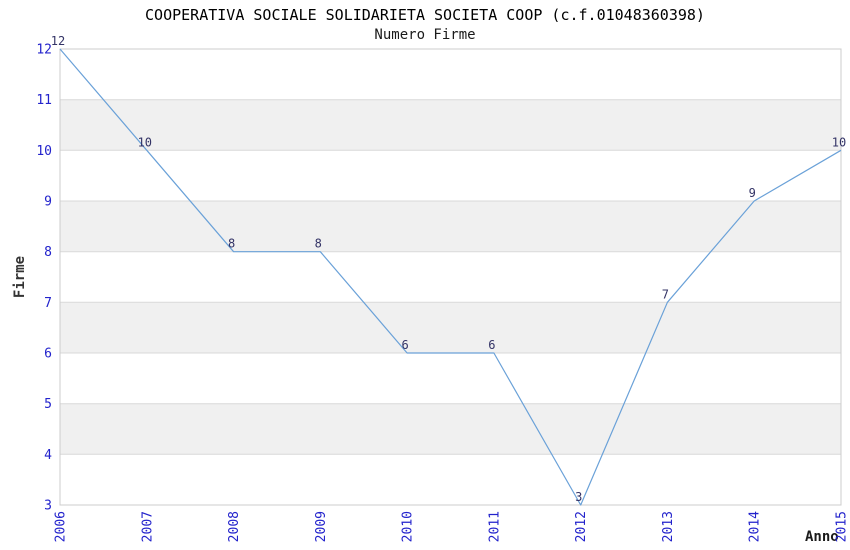 The height and width of the screenshot is (550, 850). What do you see at coordinates (321, 526) in the screenshot?
I see `x-tick-label: 2009` at bounding box center [321, 526].